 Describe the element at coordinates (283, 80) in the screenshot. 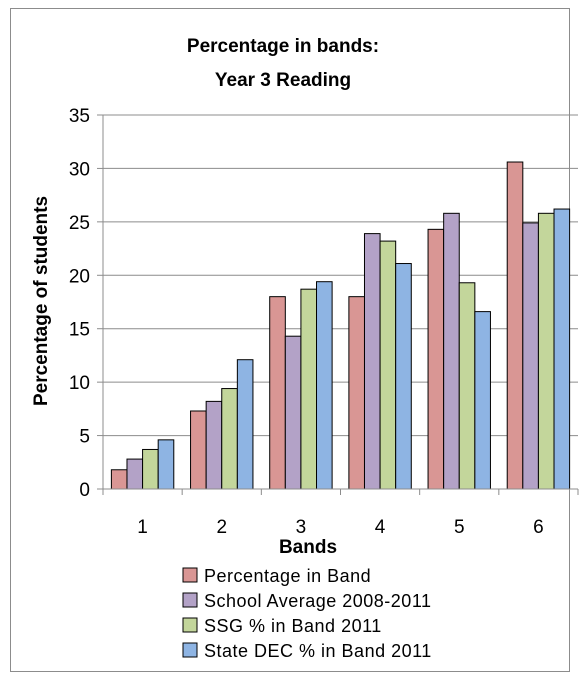

I see `chart-title-line-2: Year 3 Reading` at that location.